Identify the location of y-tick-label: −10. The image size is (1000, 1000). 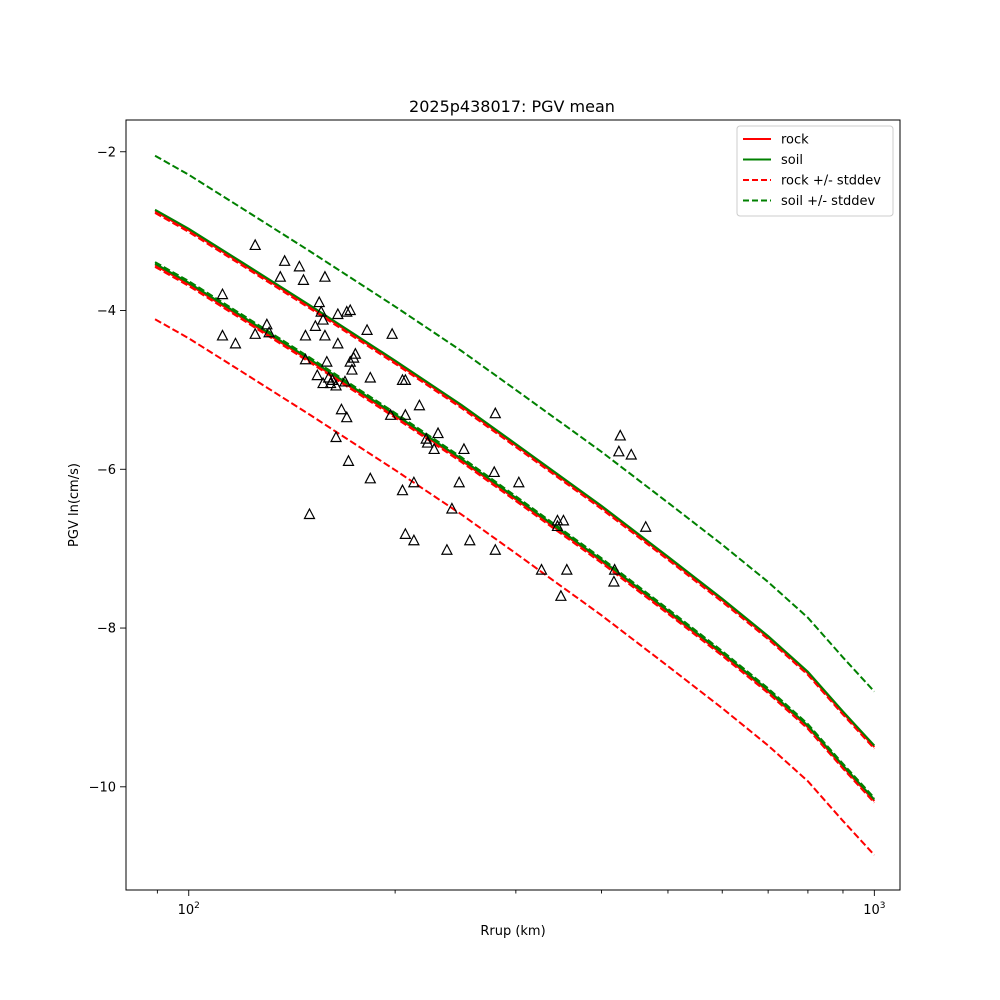
(102, 787).